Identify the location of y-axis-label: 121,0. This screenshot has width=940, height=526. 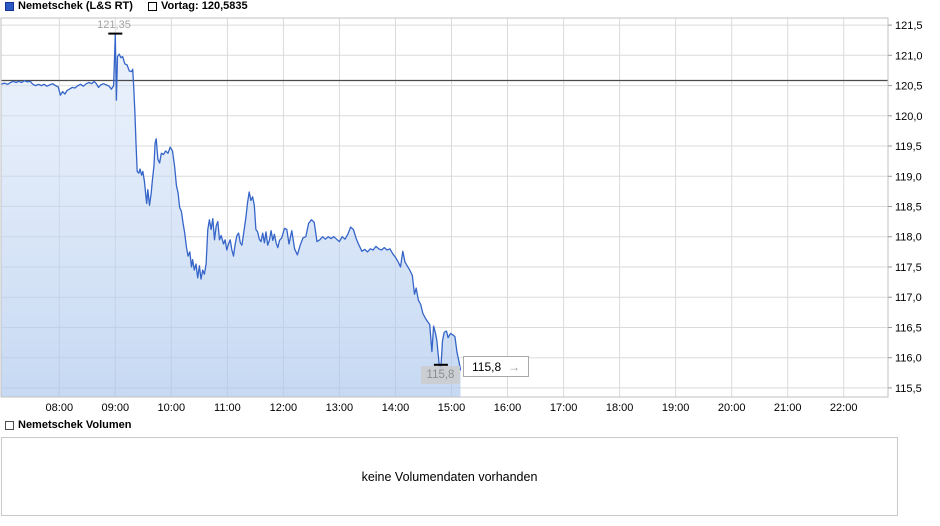
(909, 56).